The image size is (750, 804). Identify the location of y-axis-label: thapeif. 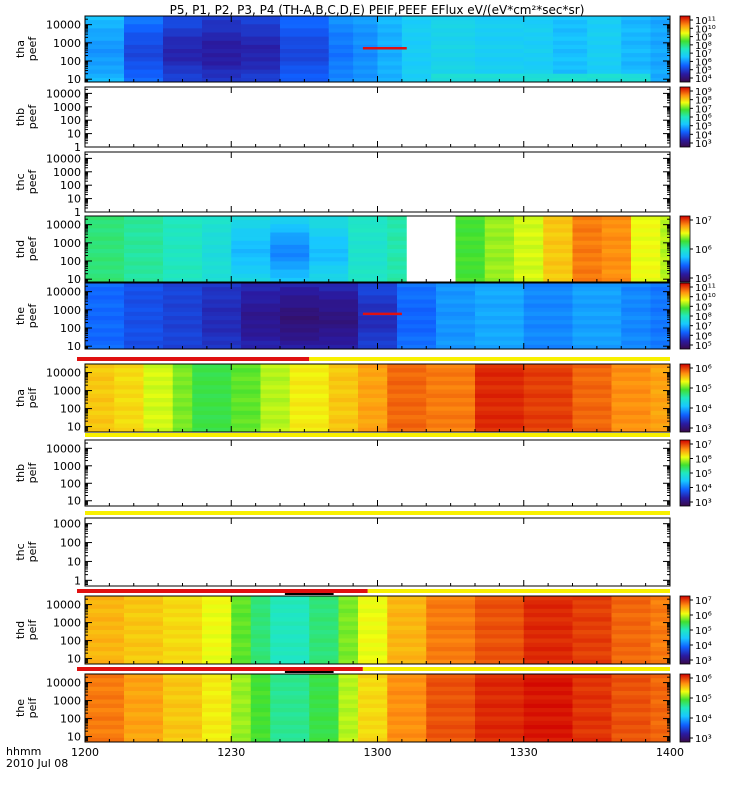
(26, 398).